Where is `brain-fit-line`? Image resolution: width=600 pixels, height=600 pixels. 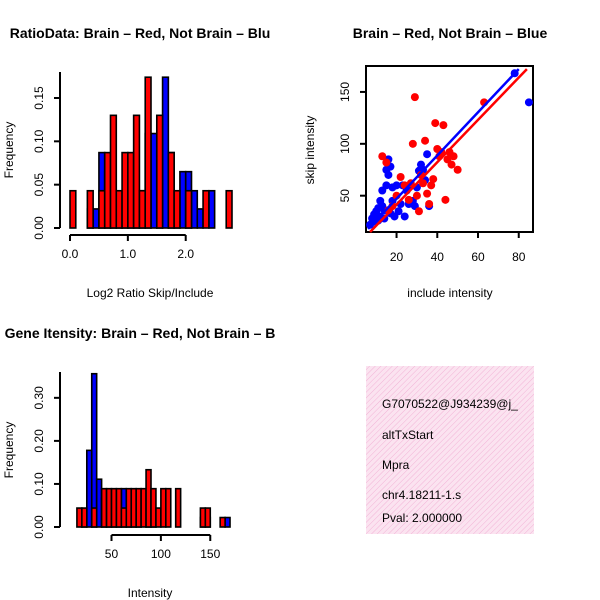 brain-fit-line is located at coordinates (448, 150).